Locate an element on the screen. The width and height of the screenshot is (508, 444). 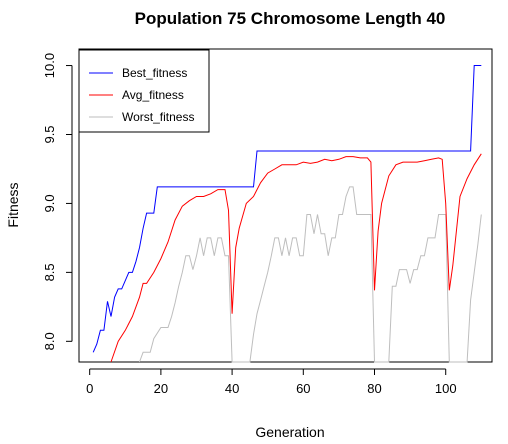
x-tick-label: 60 is located at coordinates (303, 388).